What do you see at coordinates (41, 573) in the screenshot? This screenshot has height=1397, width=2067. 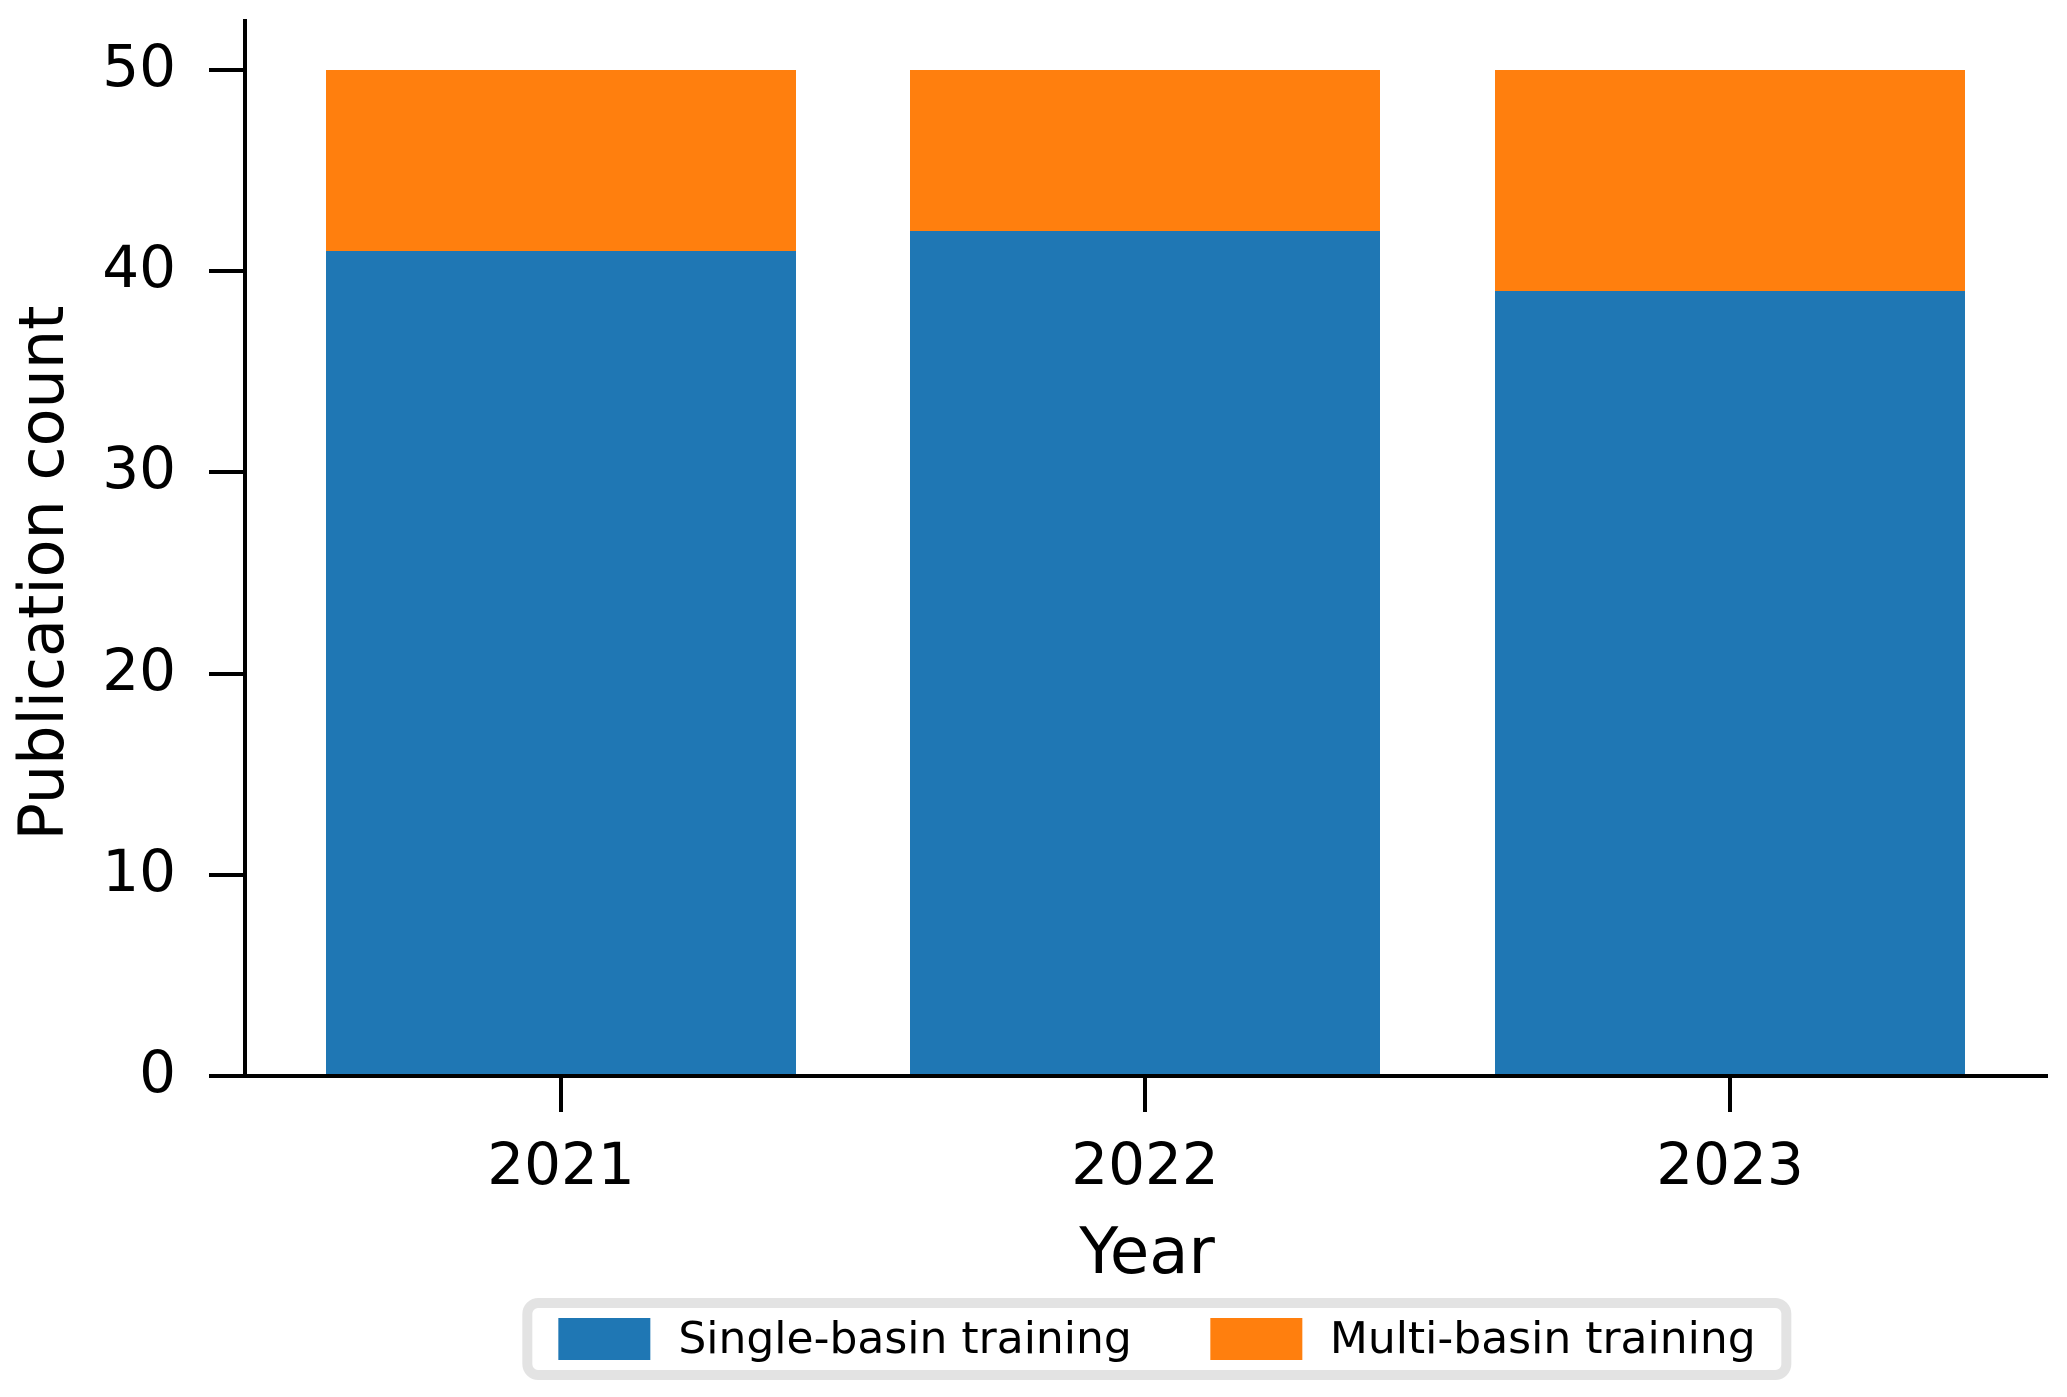 I see `y-axis-label: Publication count` at bounding box center [41, 573].